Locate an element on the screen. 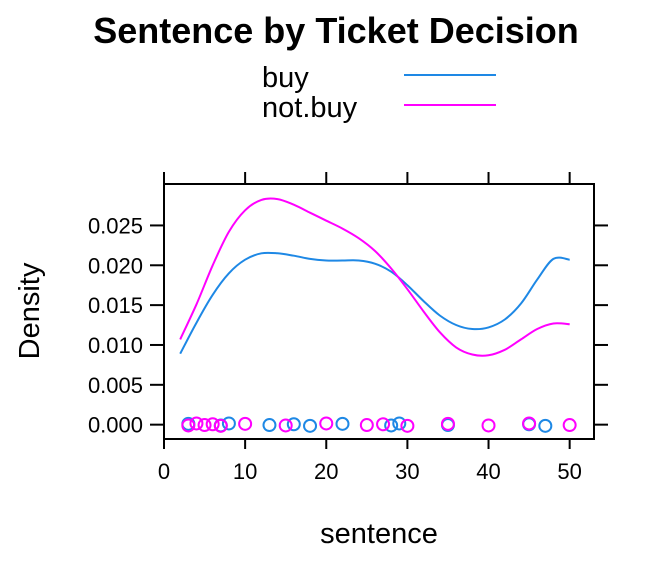 The image size is (672, 576). y-tick-label-2: 0.010 is located at coordinates (115, 345).